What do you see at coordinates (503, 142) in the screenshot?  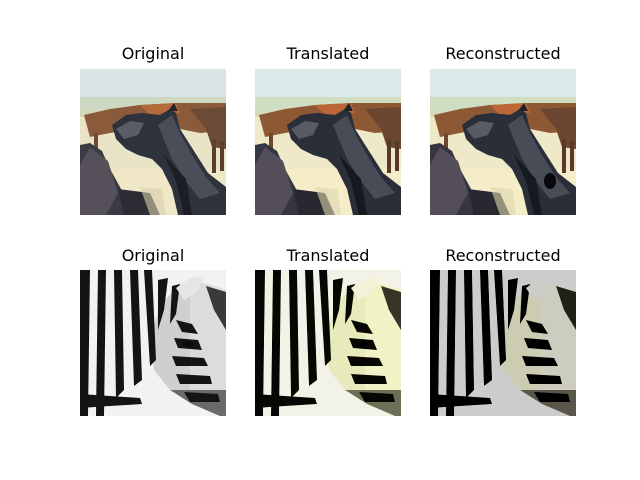 I see `horse-reconstructed-image` at bounding box center [503, 142].